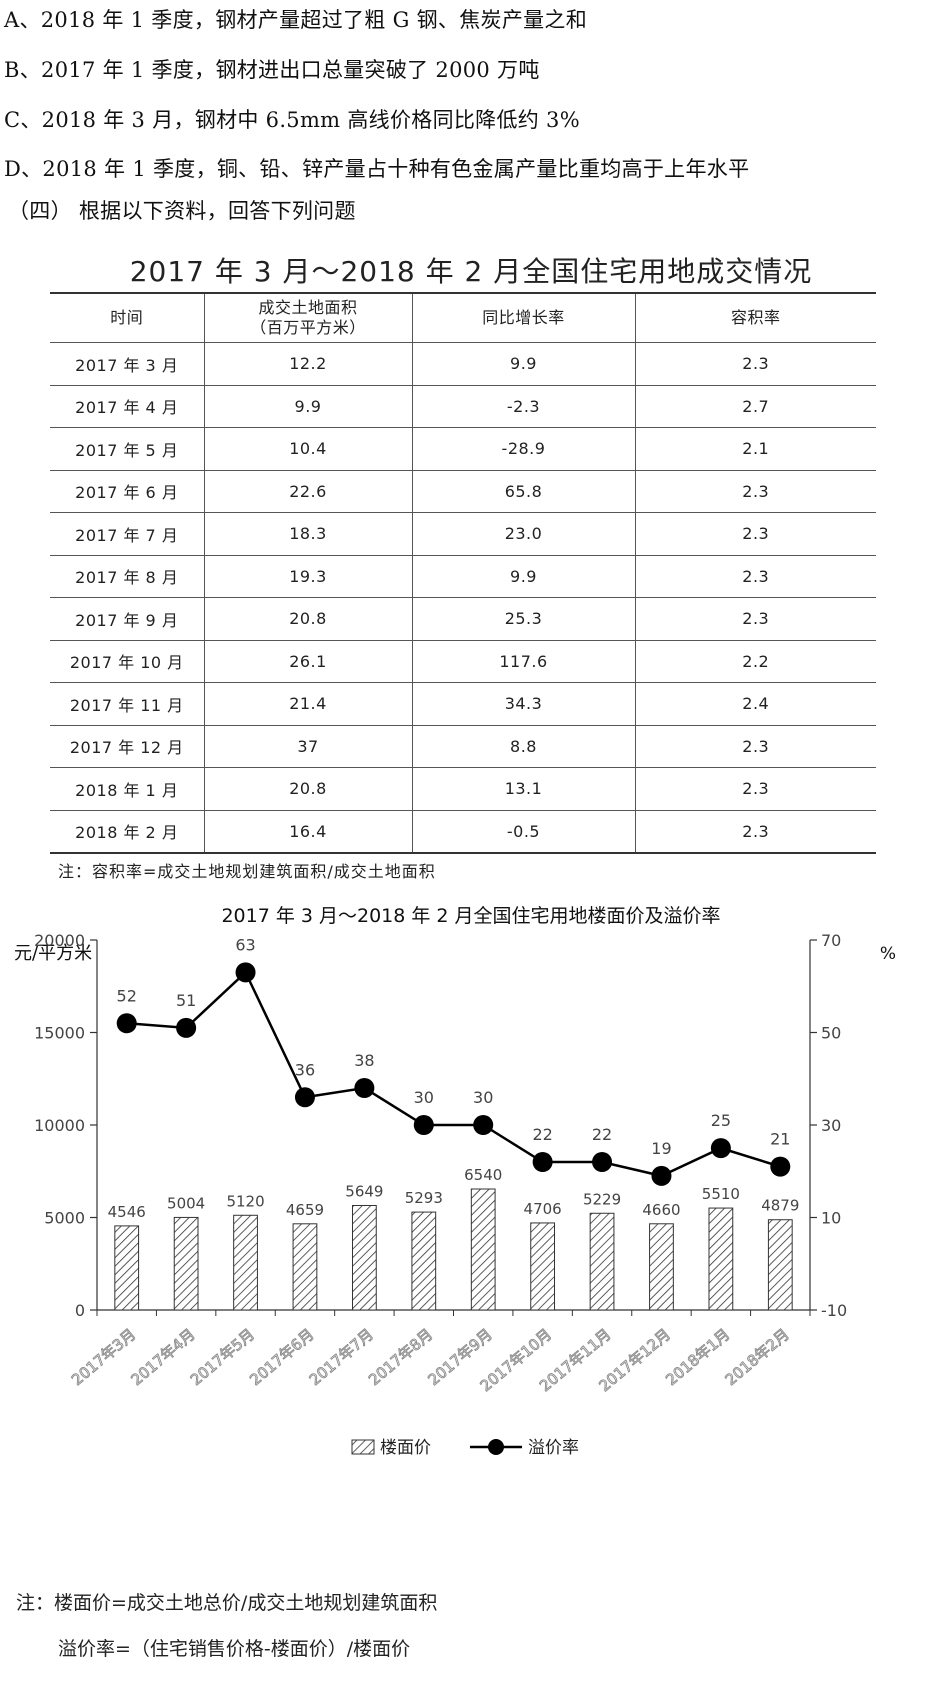  Describe the element at coordinates (234, 1649) in the screenshot. I see `chart-note-2: 溢价率=（住宅销售价格-楼面价）/楼面价` at that location.